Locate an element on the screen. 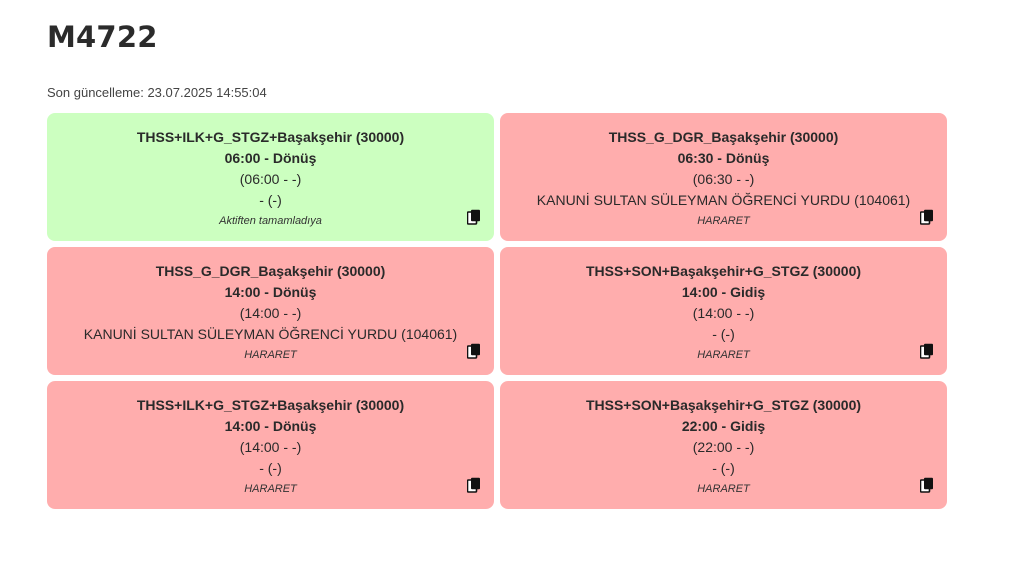 The image size is (1025, 573). card-trip: 06:30 - Dönüş is located at coordinates (723, 158).